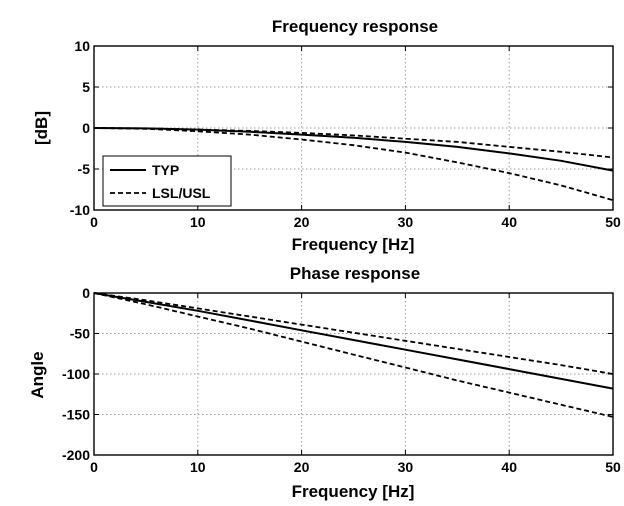  I want to click on y-tick-label: -10, so click(80, 210).